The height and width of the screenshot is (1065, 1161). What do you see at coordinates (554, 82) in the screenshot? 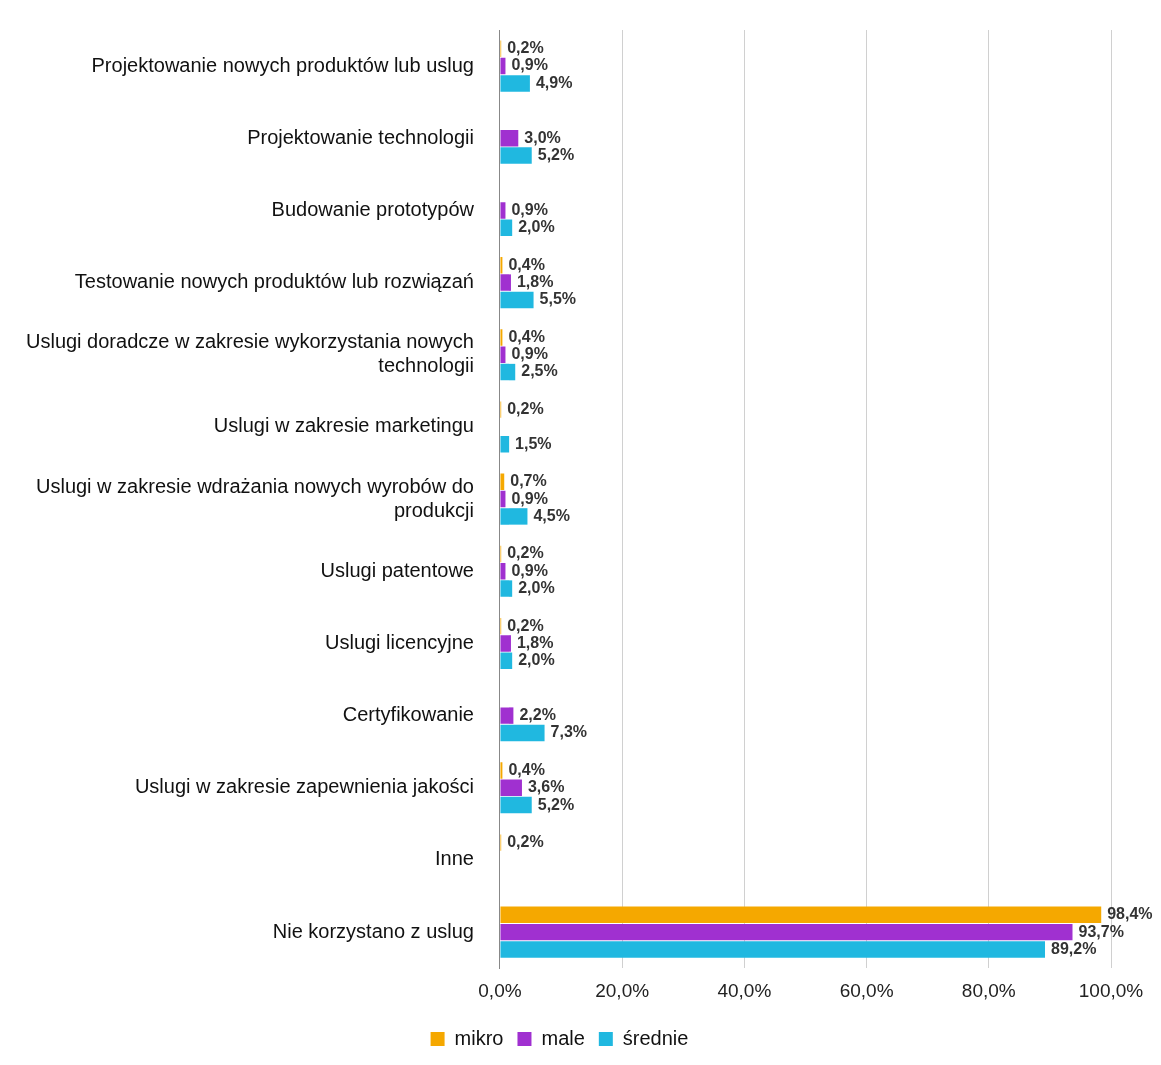
I see `data-label: 4,9%` at bounding box center [554, 82].